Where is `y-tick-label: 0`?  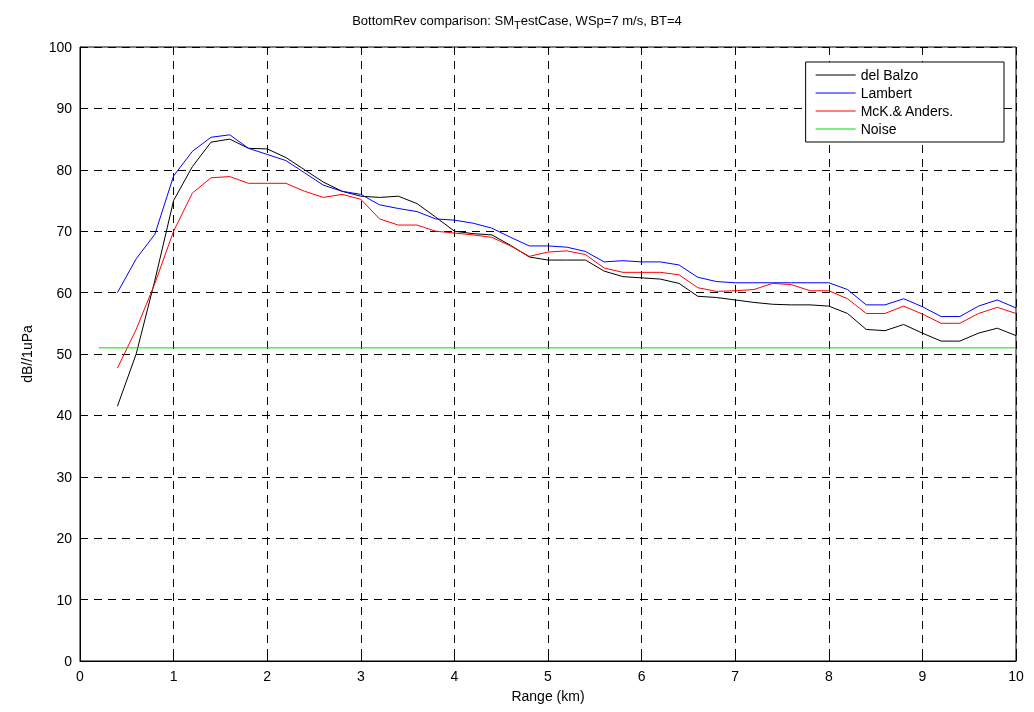
y-tick-label: 0 is located at coordinates (68, 661).